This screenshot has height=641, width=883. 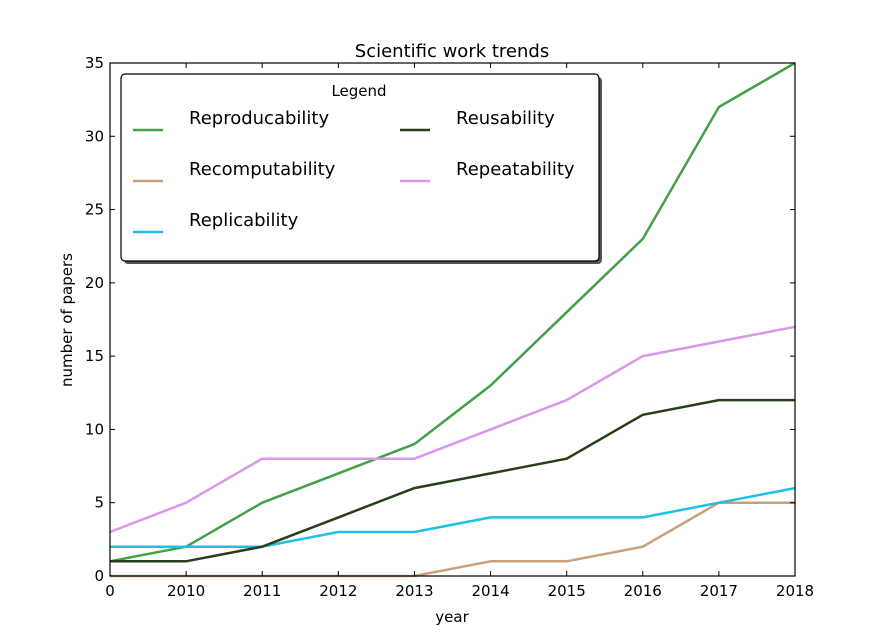 I want to click on x-tick-label: 2016, so click(x=643, y=591).